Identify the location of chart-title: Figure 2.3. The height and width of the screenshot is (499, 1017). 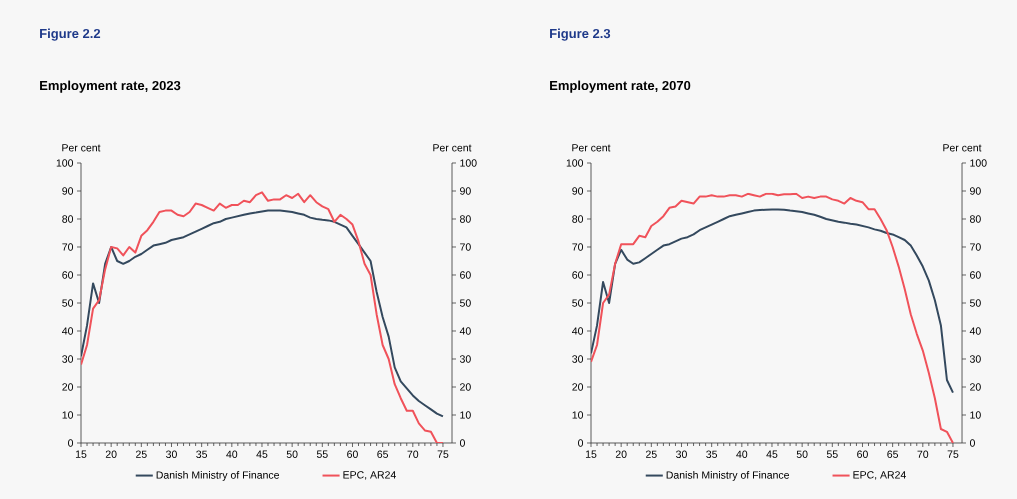
(580, 34).